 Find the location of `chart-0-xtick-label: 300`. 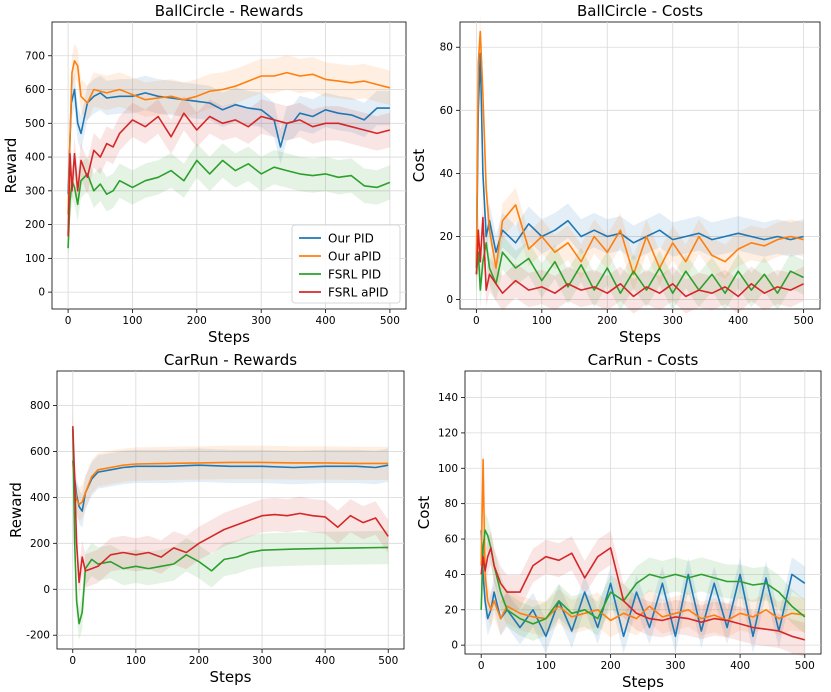

chart-0-xtick-label: 300 is located at coordinates (261, 321).